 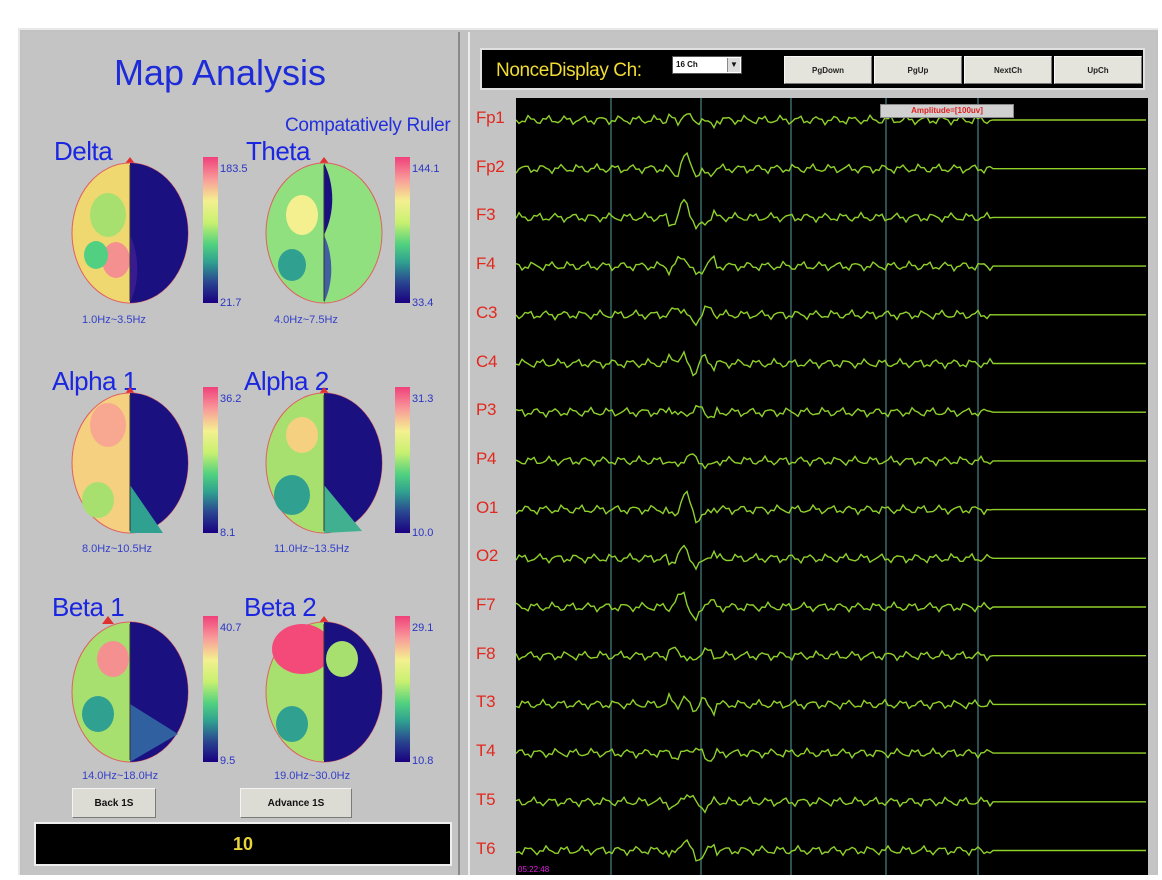 I want to click on eeg-trace-fp1, so click(x=830, y=121).